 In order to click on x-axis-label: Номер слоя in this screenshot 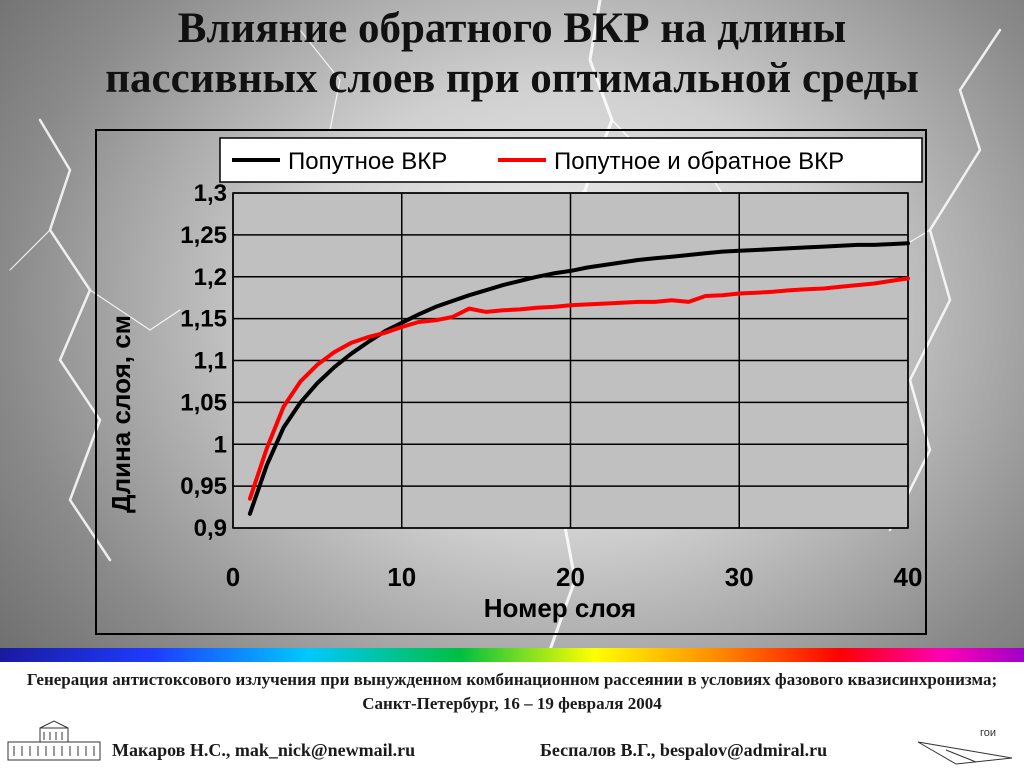, I will do `click(560, 608)`.